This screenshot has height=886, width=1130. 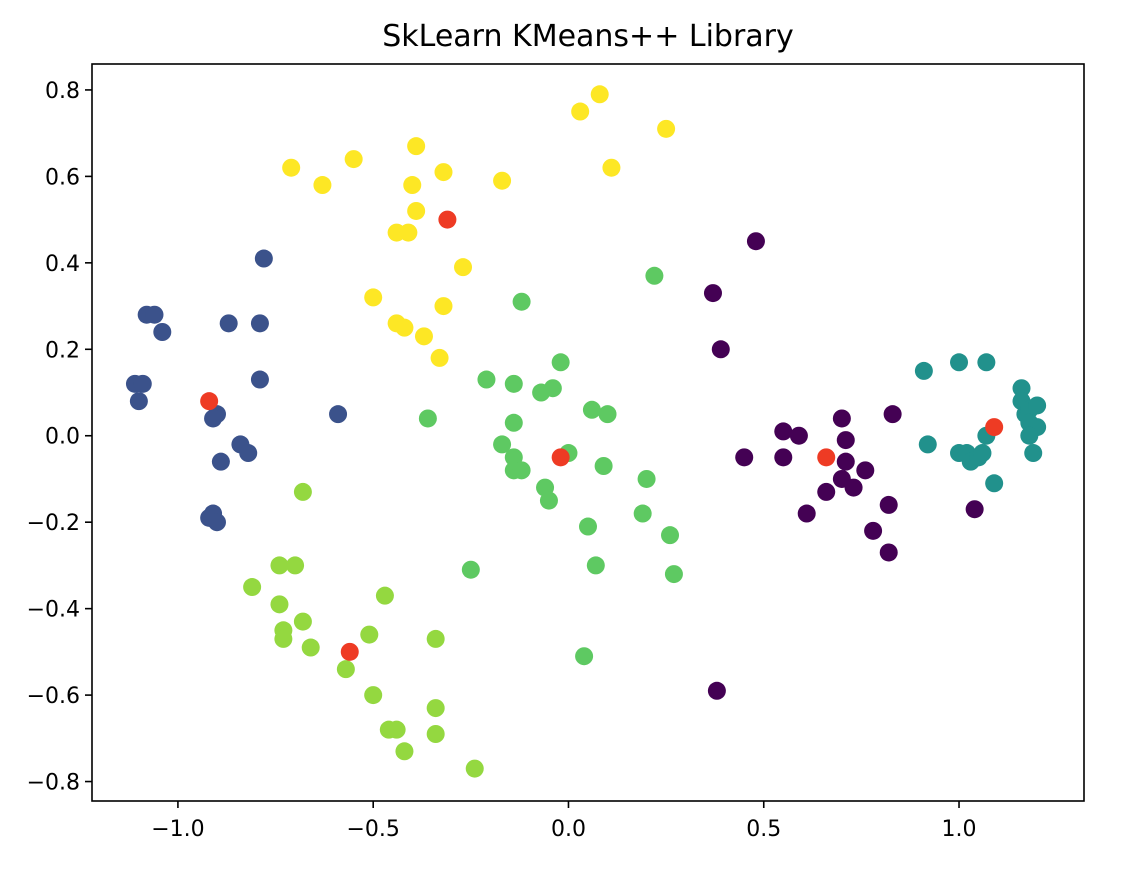 What do you see at coordinates (53, 696) in the screenshot?
I see `y-tick-label: −0.6` at bounding box center [53, 696].